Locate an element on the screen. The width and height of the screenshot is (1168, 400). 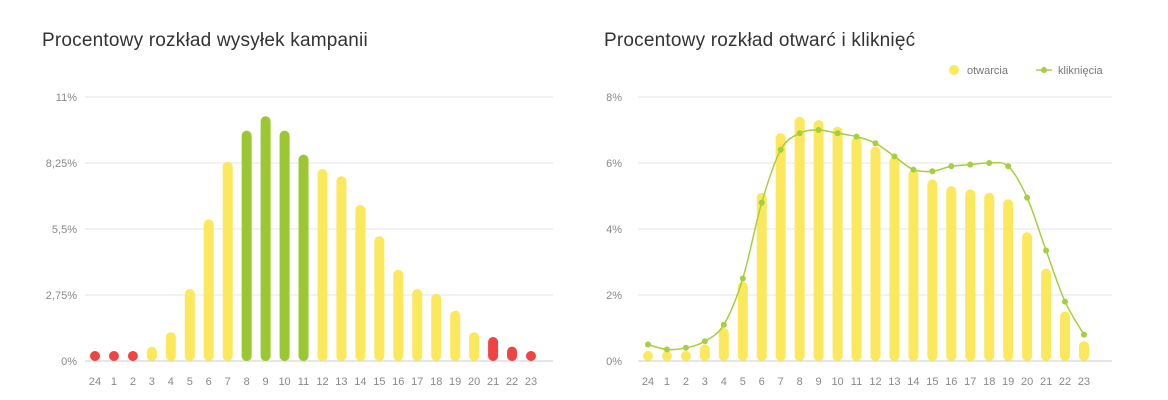
x-tick-label: 17 is located at coordinates (417, 382).